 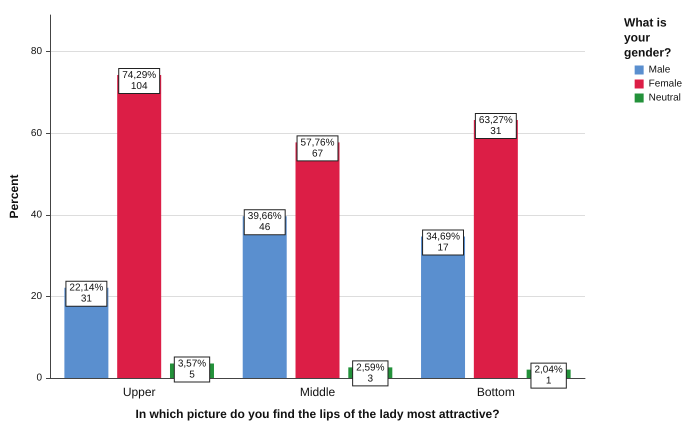 I want to click on y-tick-label: 20, so click(x=36, y=296).